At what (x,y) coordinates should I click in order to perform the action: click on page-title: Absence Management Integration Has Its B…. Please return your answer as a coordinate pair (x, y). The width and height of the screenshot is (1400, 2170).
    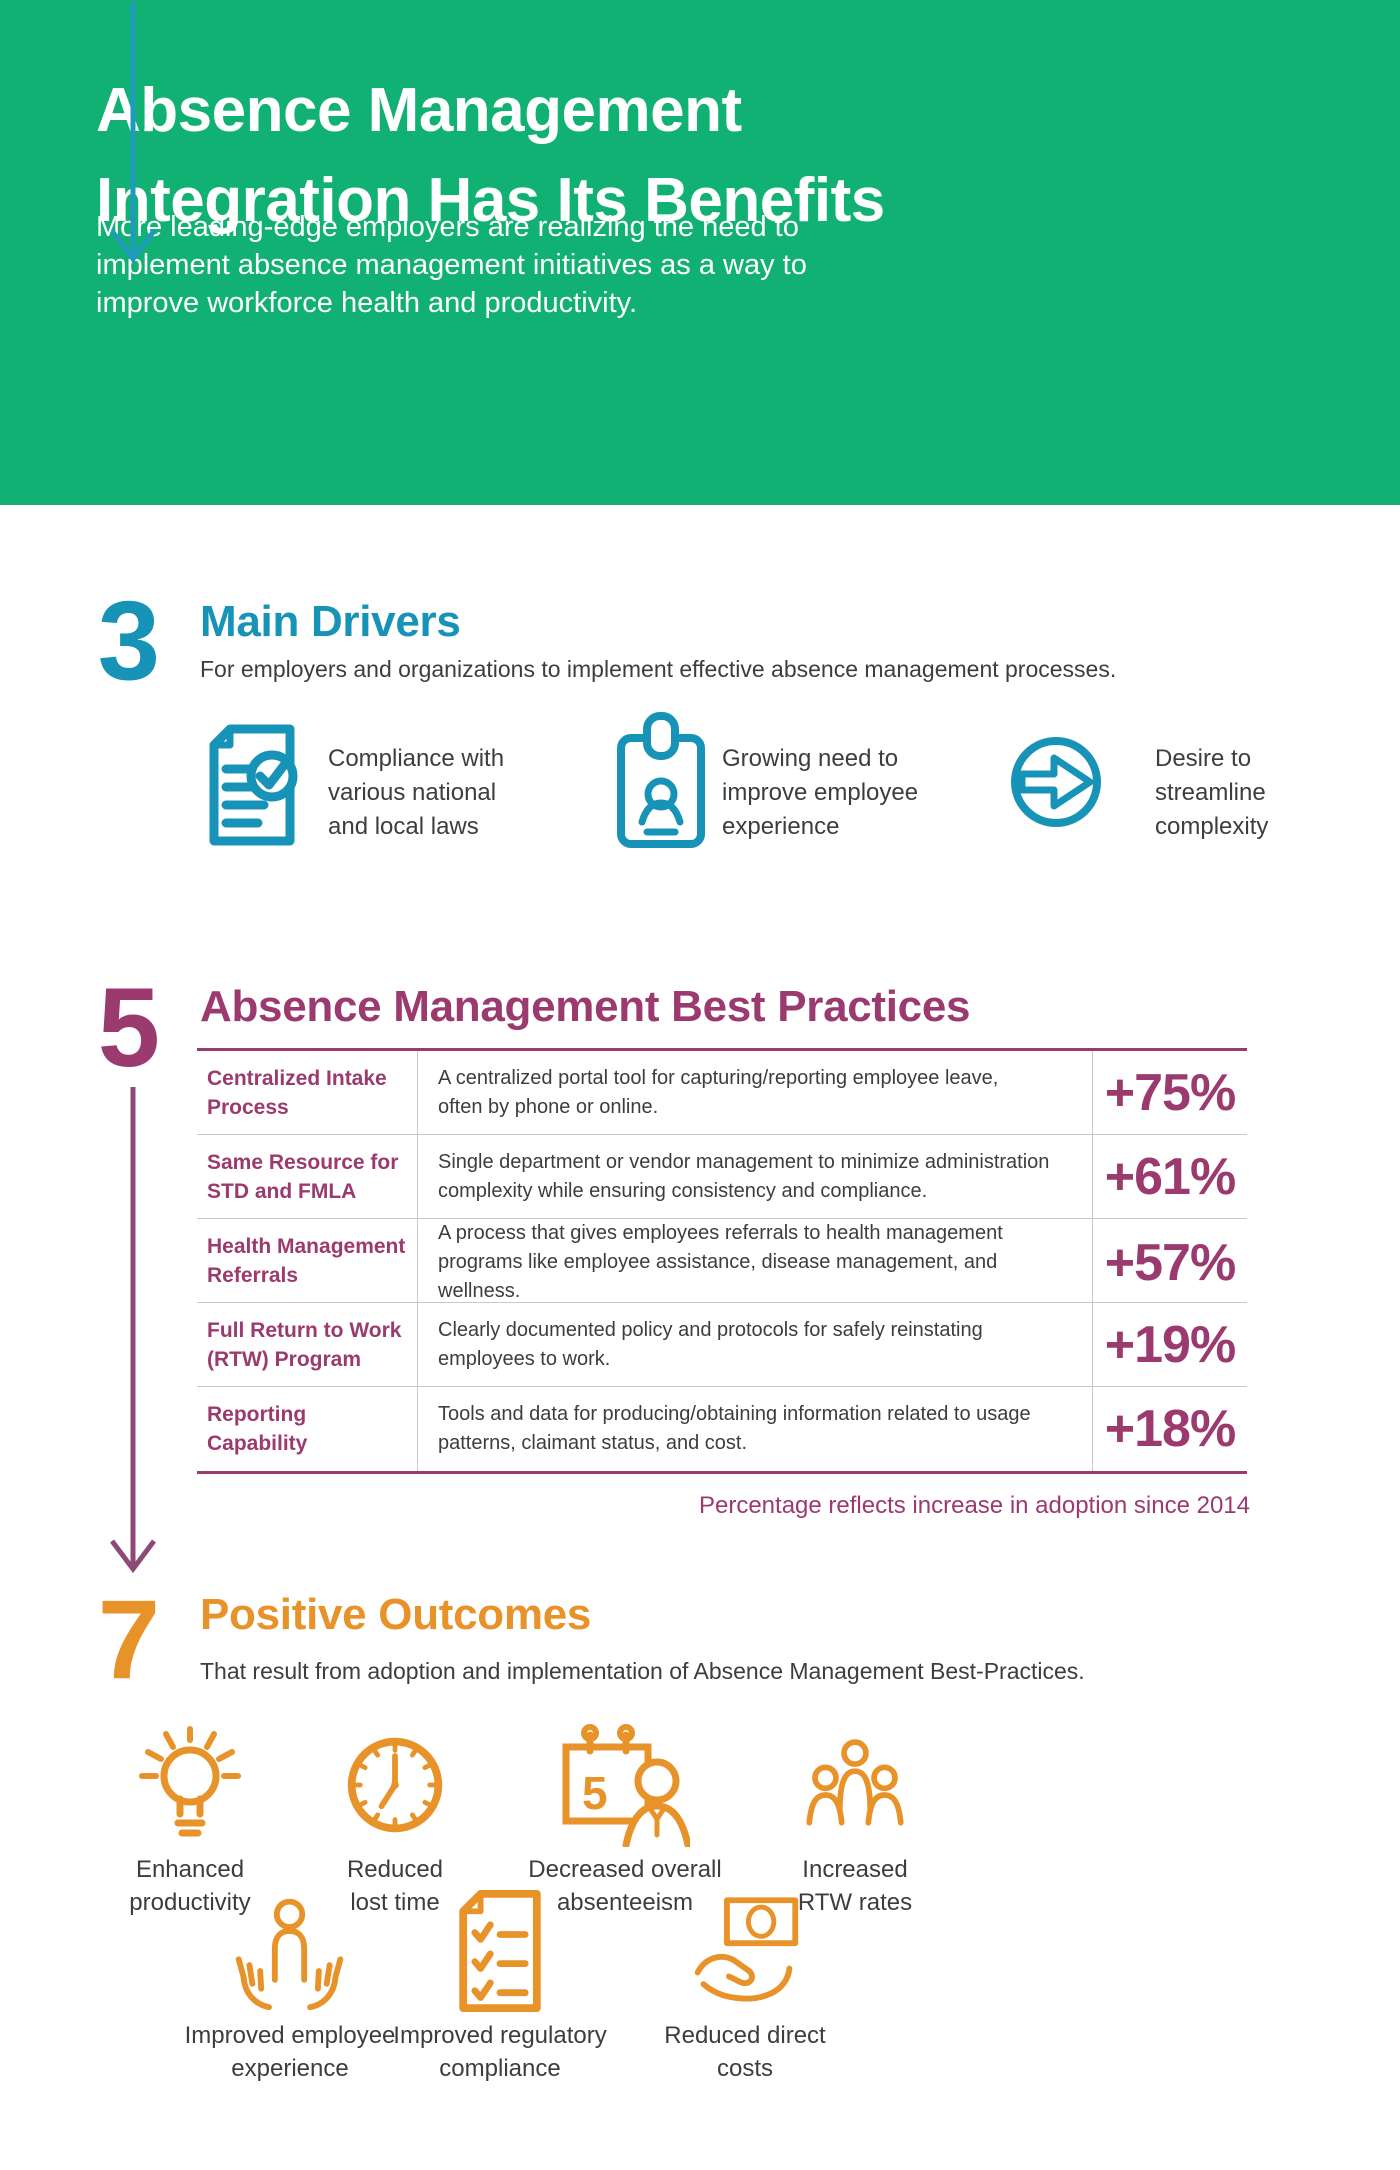
    Looking at the image, I should click on (490, 155).